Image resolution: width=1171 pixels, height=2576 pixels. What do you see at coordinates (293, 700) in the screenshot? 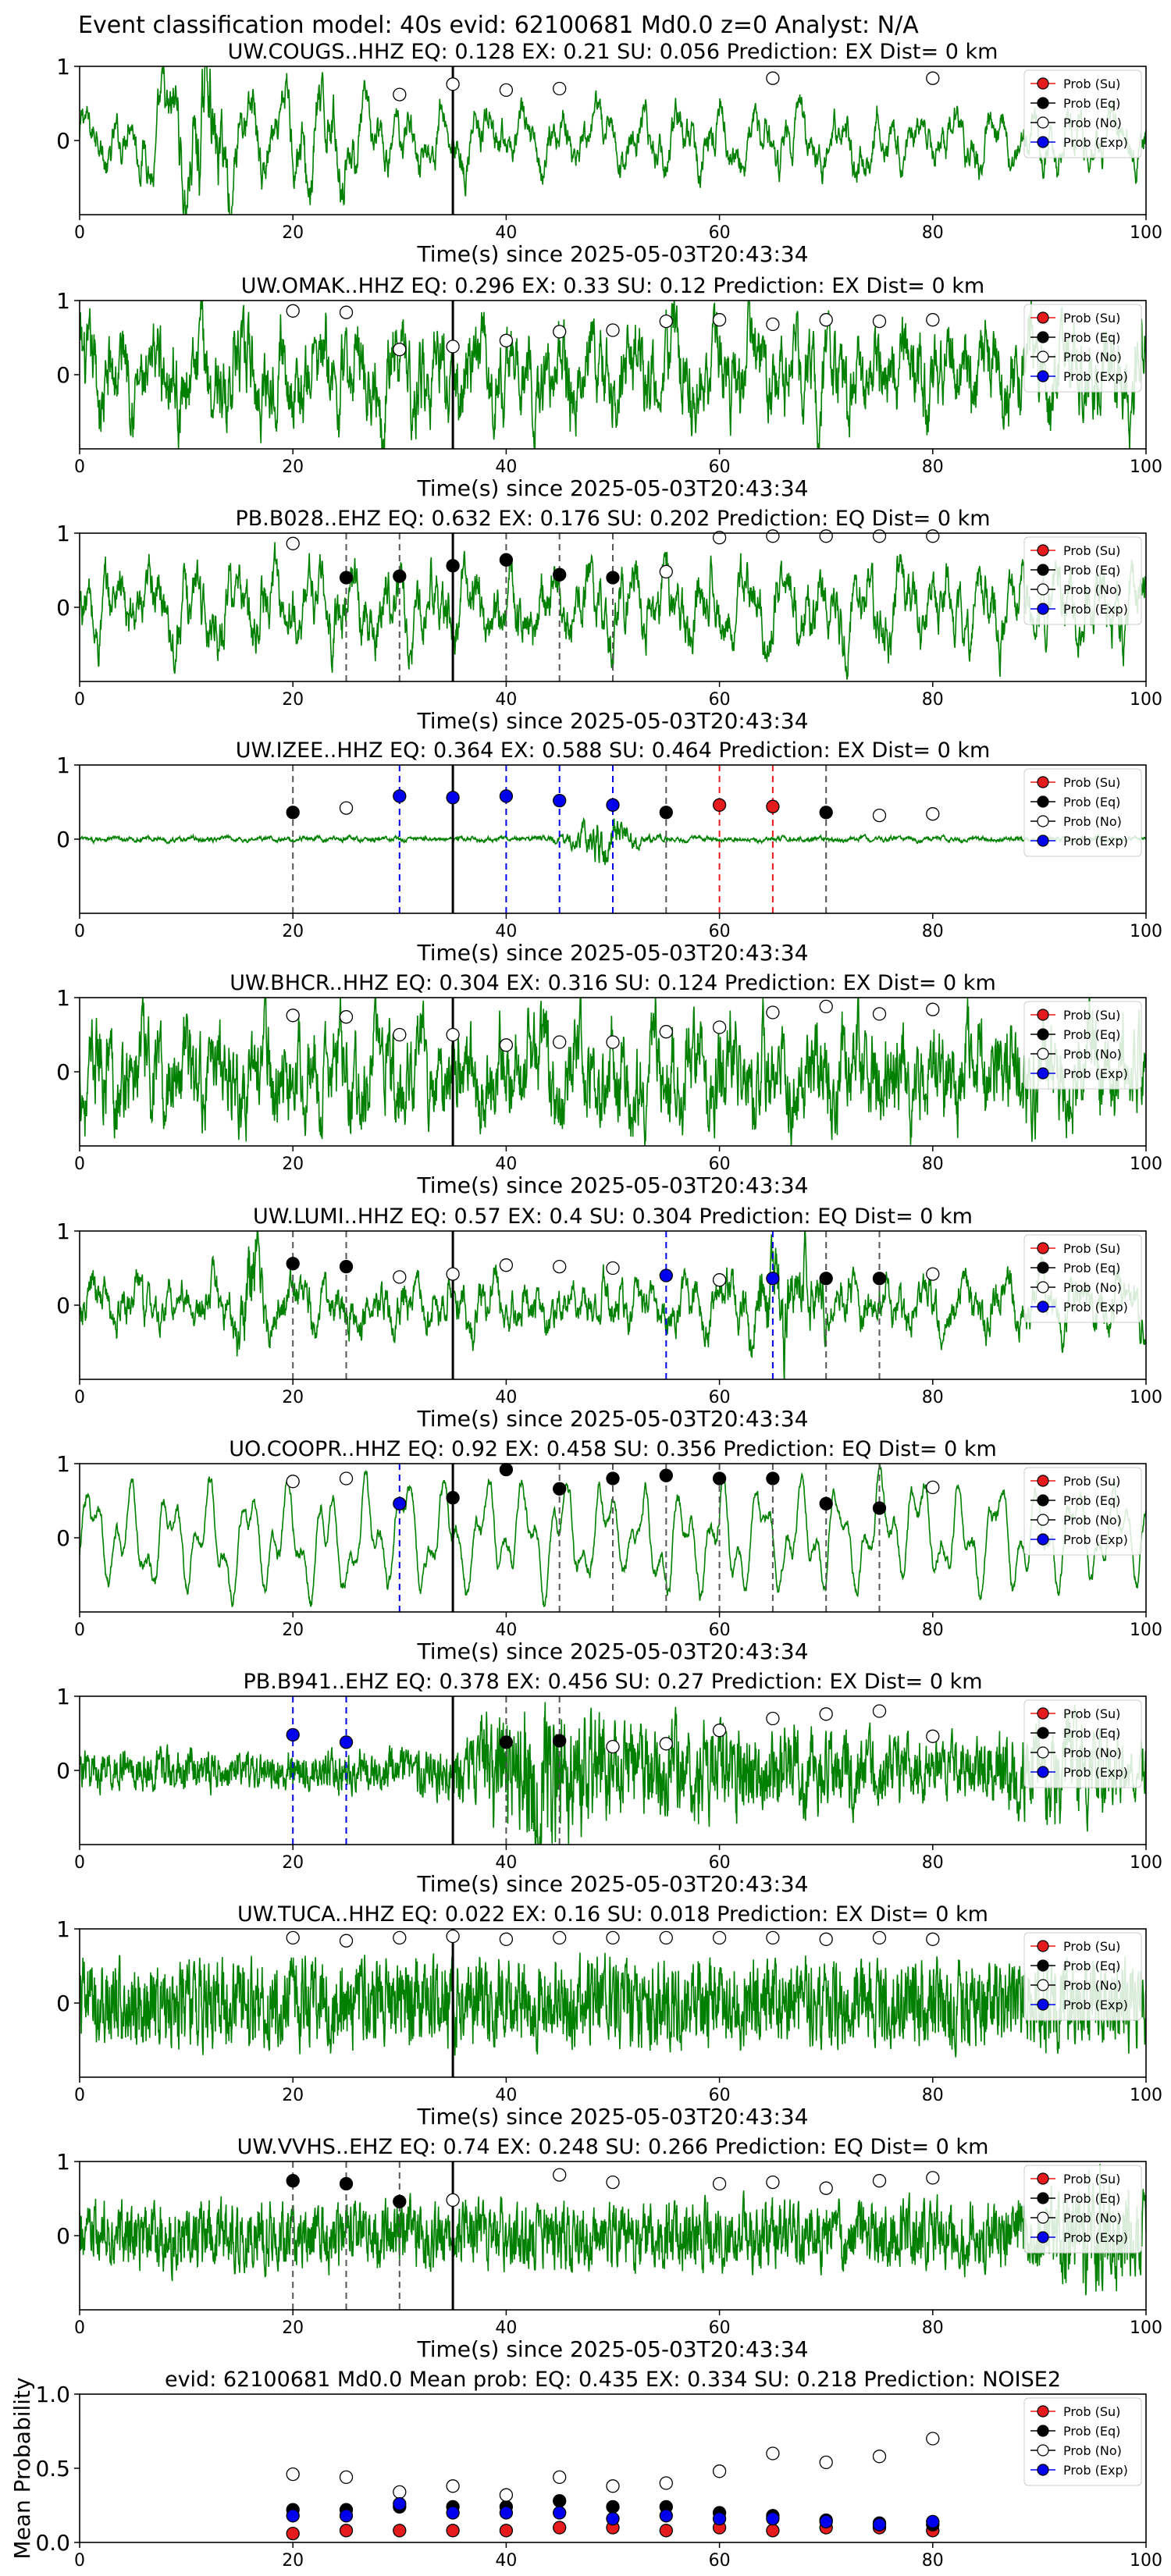
I see `x-tick-label: 20` at bounding box center [293, 700].